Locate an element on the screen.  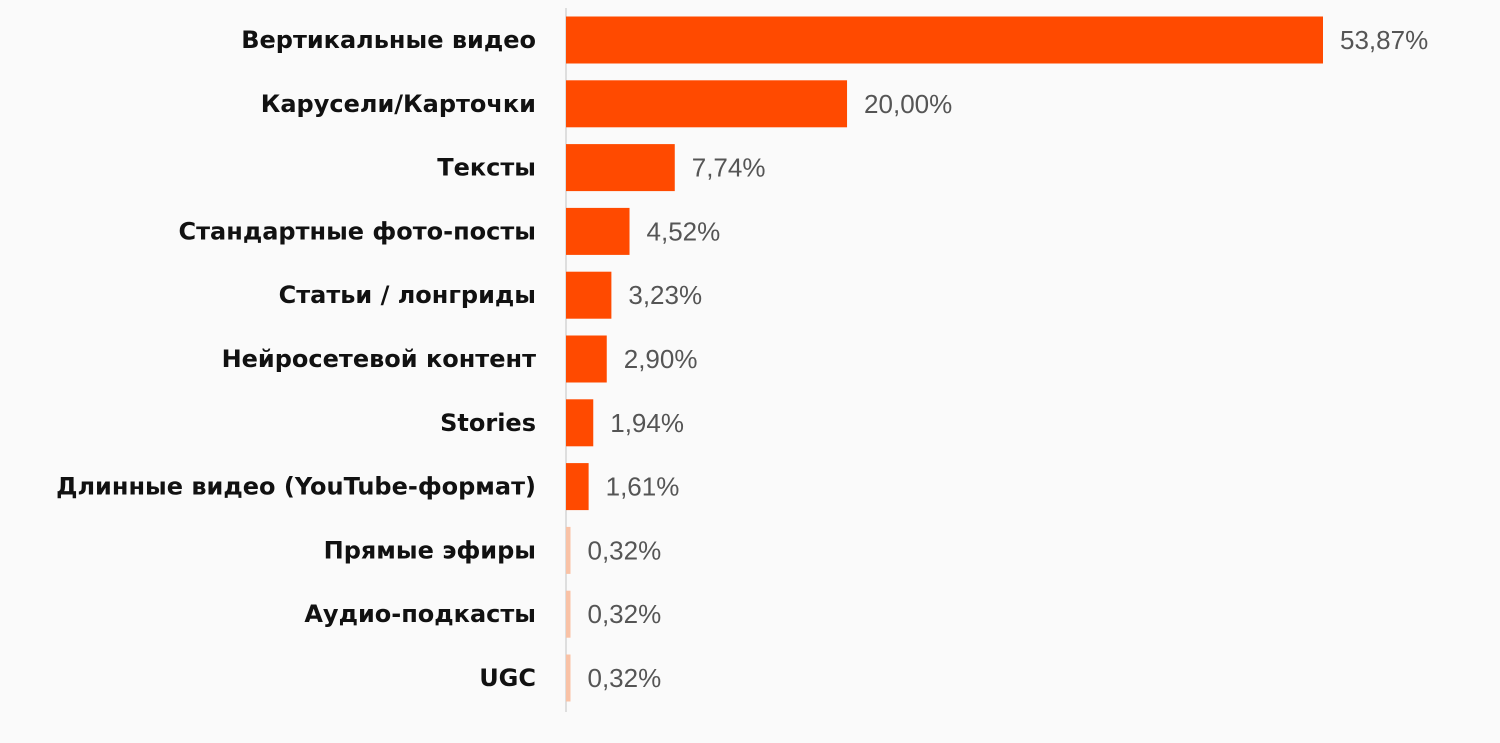
value-label: 20,00% is located at coordinates (908, 104).